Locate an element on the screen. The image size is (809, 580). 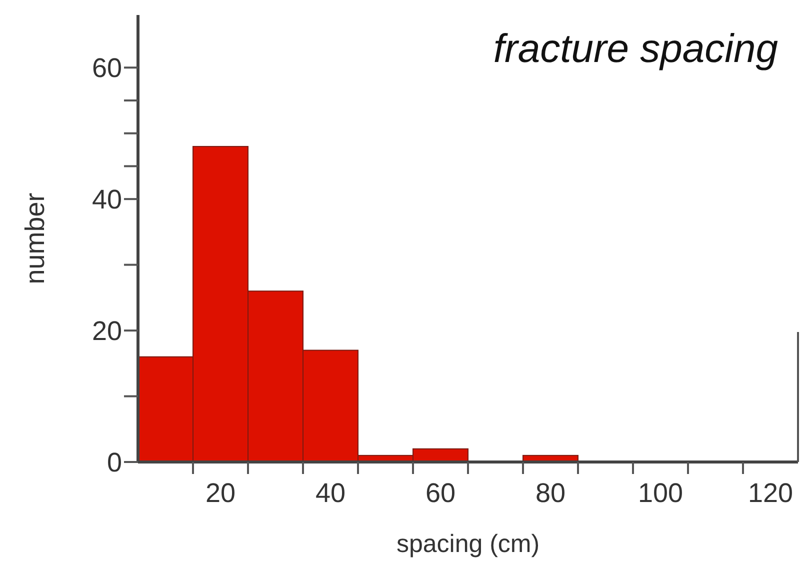
x-axis-title: spacing (cm) is located at coordinates (468, 544).